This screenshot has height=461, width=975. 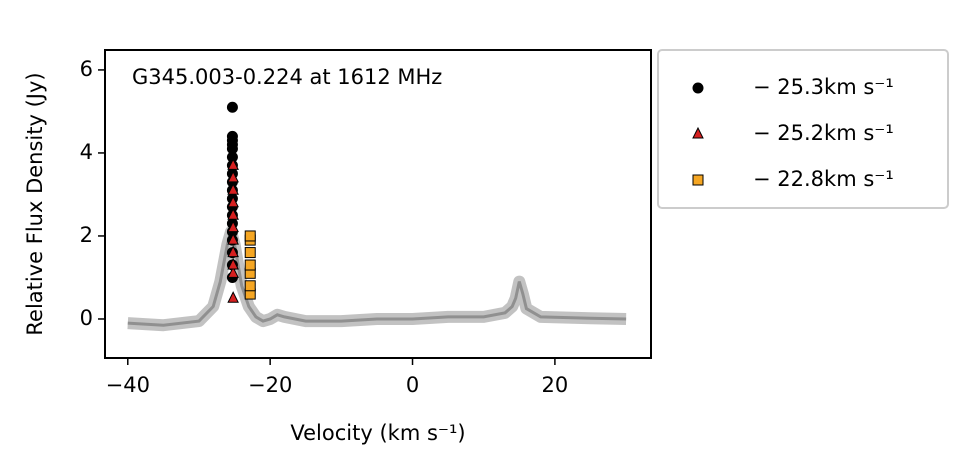 What do you see at coordinates (86, 235) in the screenshot?
I see `y-tick-label: 2` at bounding box center [86, 235].